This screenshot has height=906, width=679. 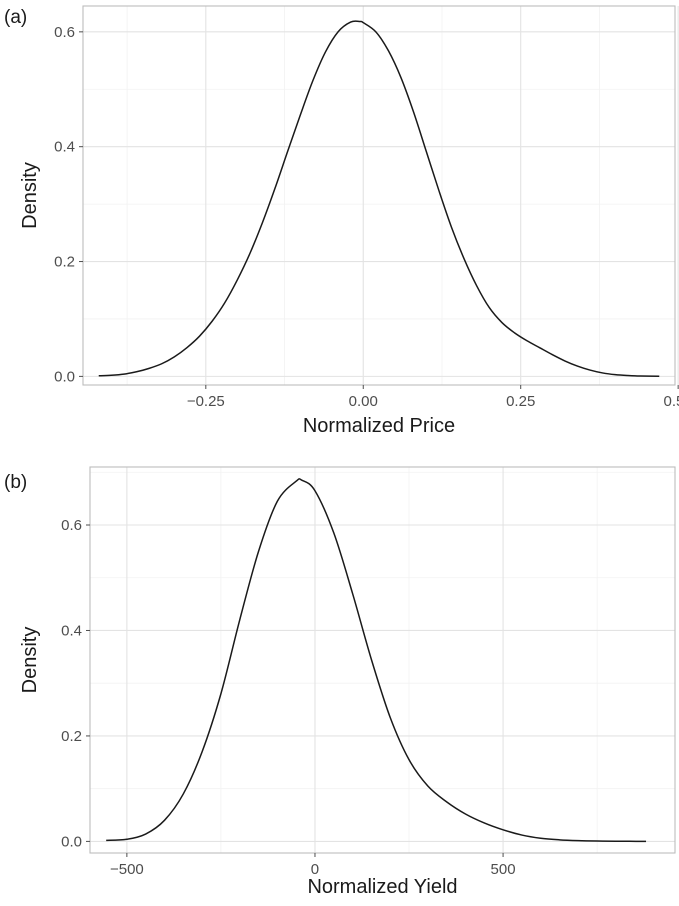 I want to click on x-tick-label: 0.25, so click(x=520, y=401).